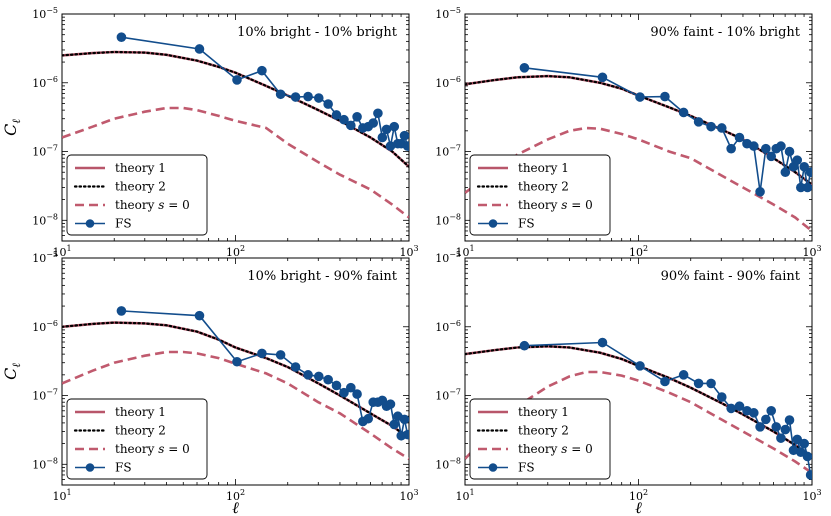  I want to click on x-tick-label: 10², so click(638, 495).